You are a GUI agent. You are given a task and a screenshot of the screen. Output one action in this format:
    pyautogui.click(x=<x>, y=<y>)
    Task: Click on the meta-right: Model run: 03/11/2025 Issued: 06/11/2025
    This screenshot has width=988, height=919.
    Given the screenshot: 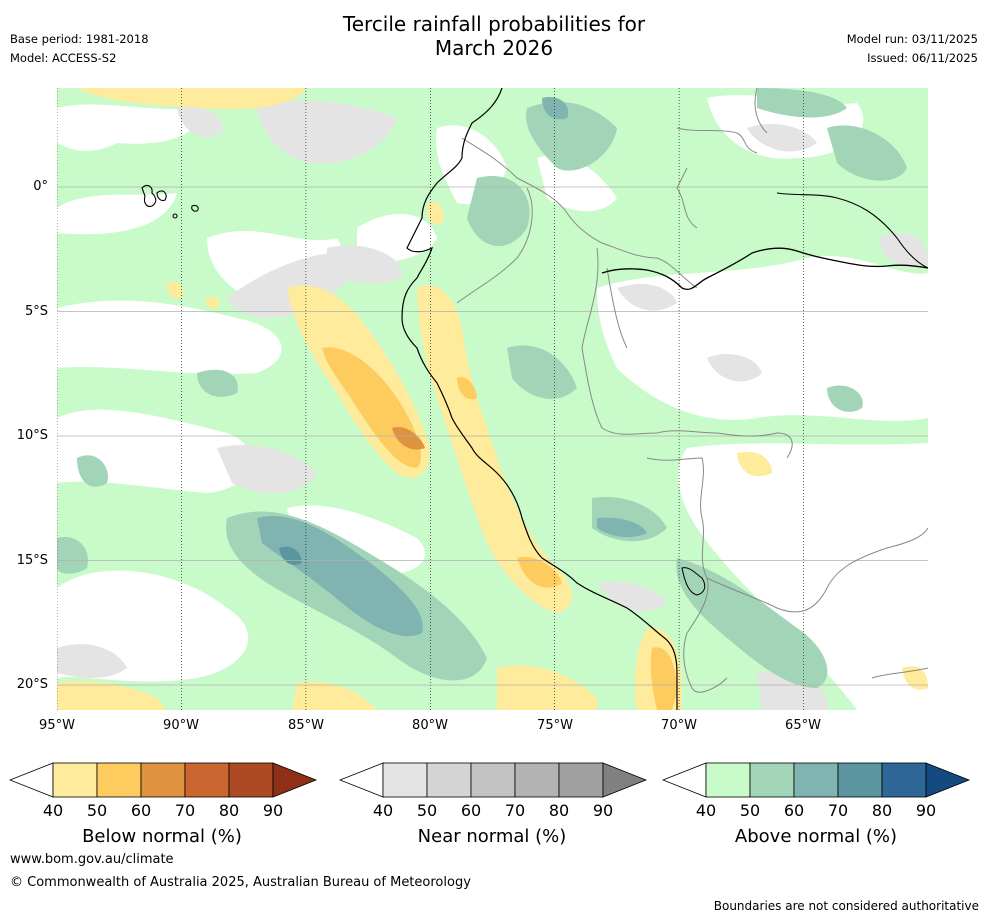 What is the action you would take?
    pyautogui.click(x=912, y=49)
    